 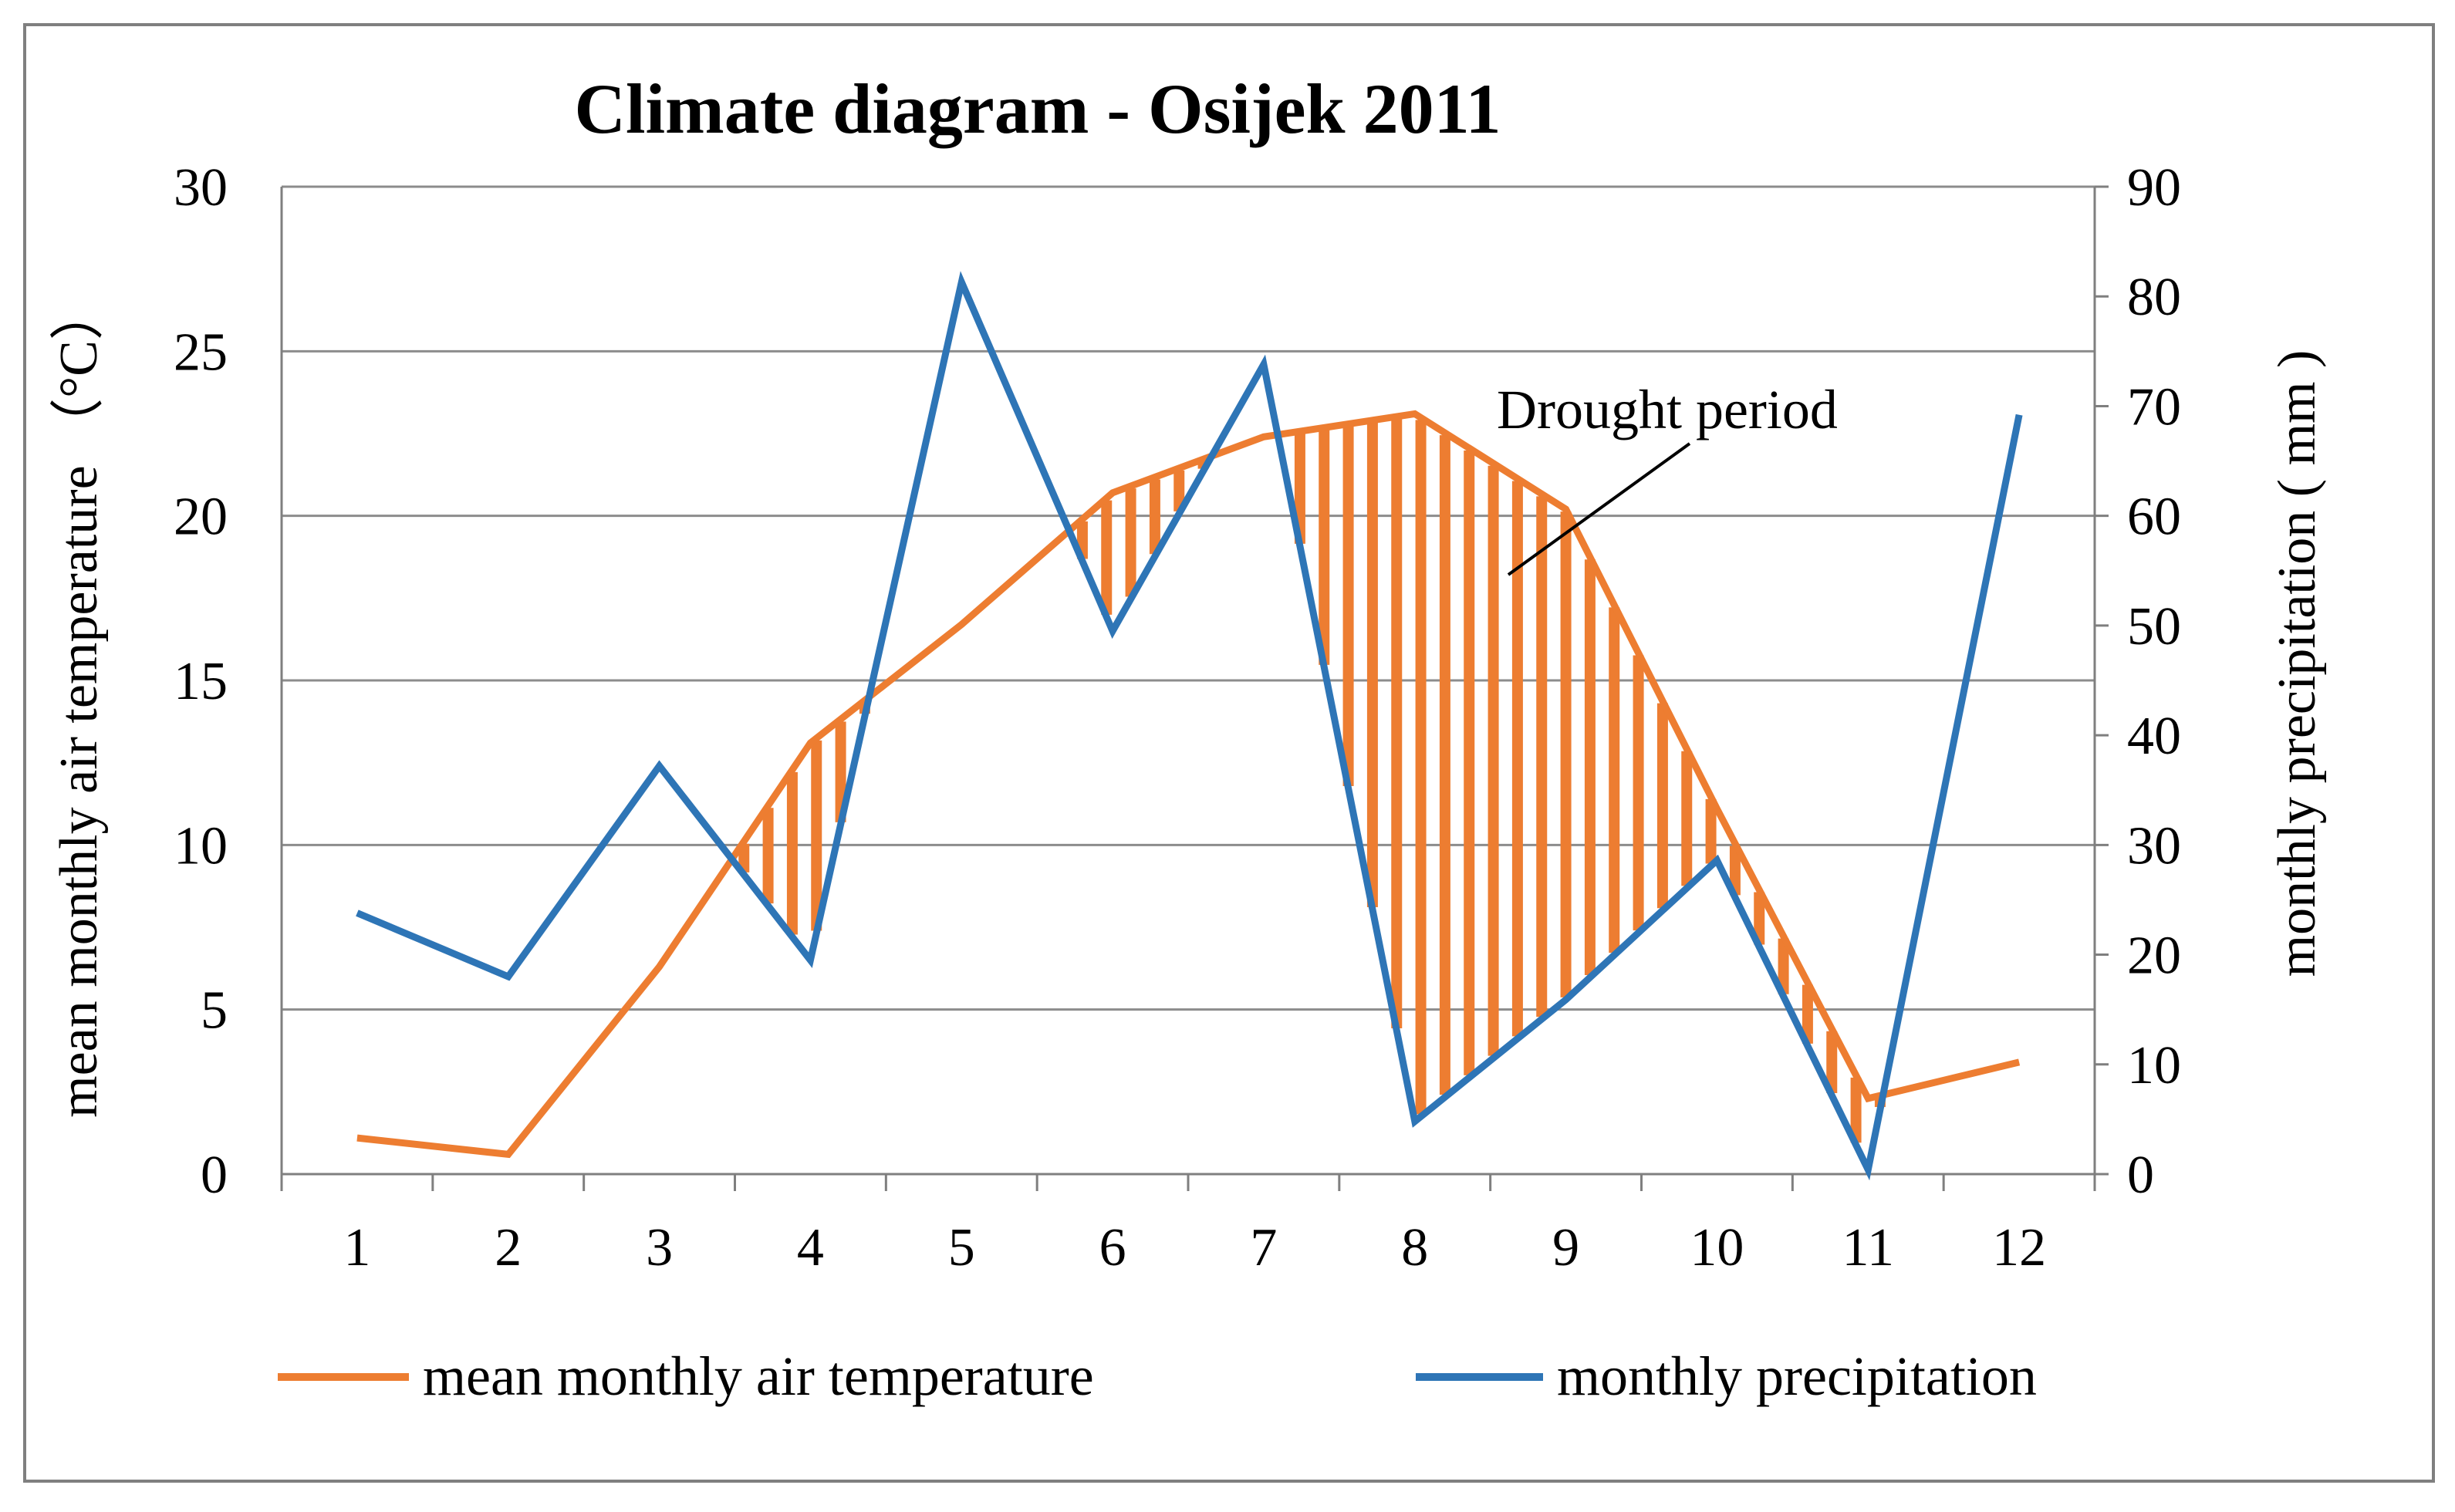 I want to click on x-tick-label: 4, so click(x=810, y=1247).